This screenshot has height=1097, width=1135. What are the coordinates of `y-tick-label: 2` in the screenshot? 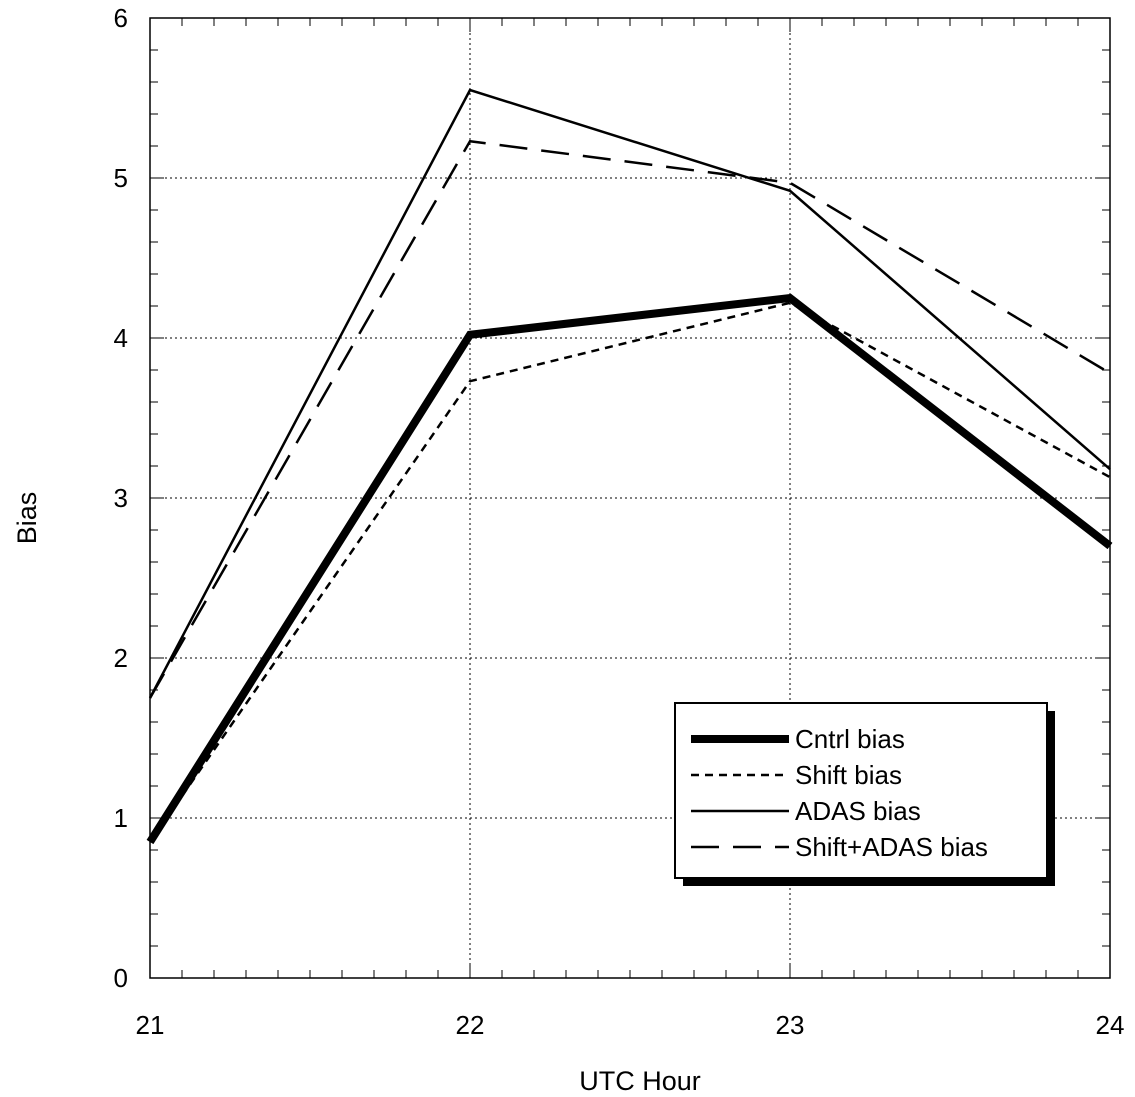 It's located at (121, 658).